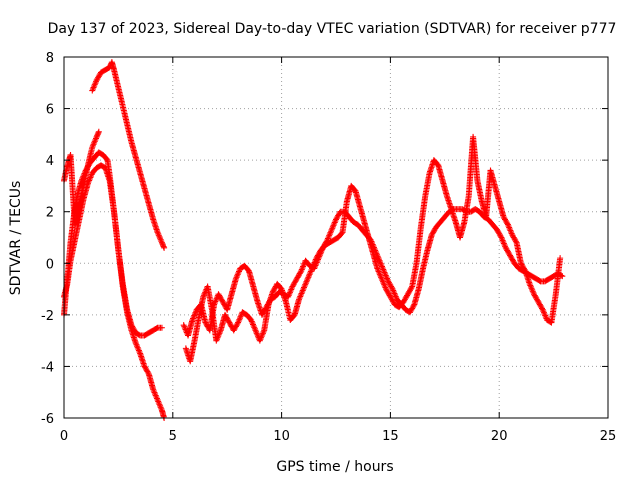  I want to click on y-tick-label: 4, so click(50, 161).